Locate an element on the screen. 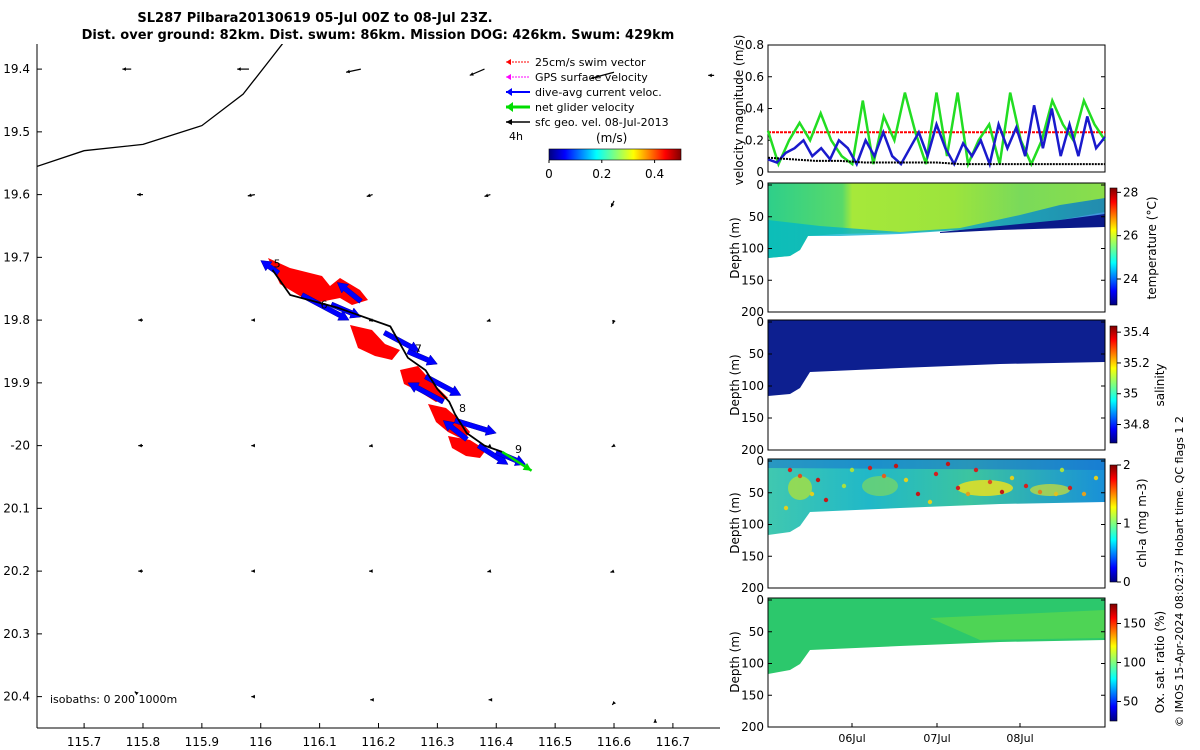 Image resolution: width=1200 pixels, height=750 pixels. map-ytick-label: 20.3 is located at coordinates (16, 634).